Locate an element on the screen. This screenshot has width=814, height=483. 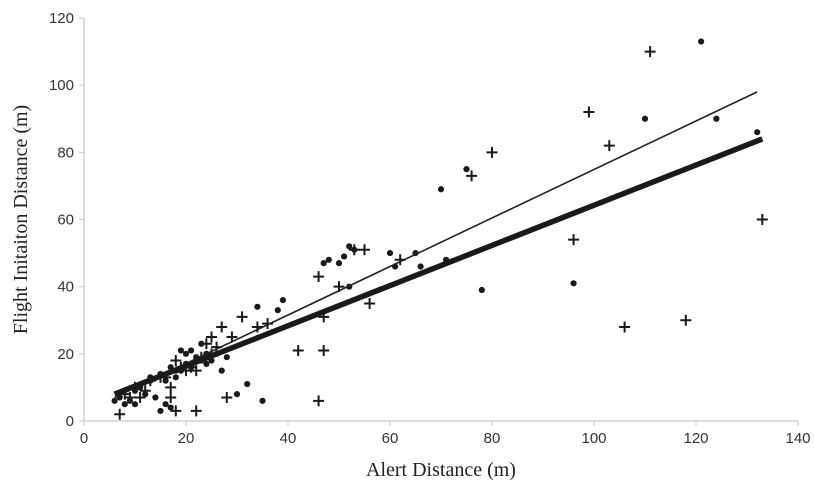
x-axis-title: Alert Distance (m) is located at coordinates (441, 470).